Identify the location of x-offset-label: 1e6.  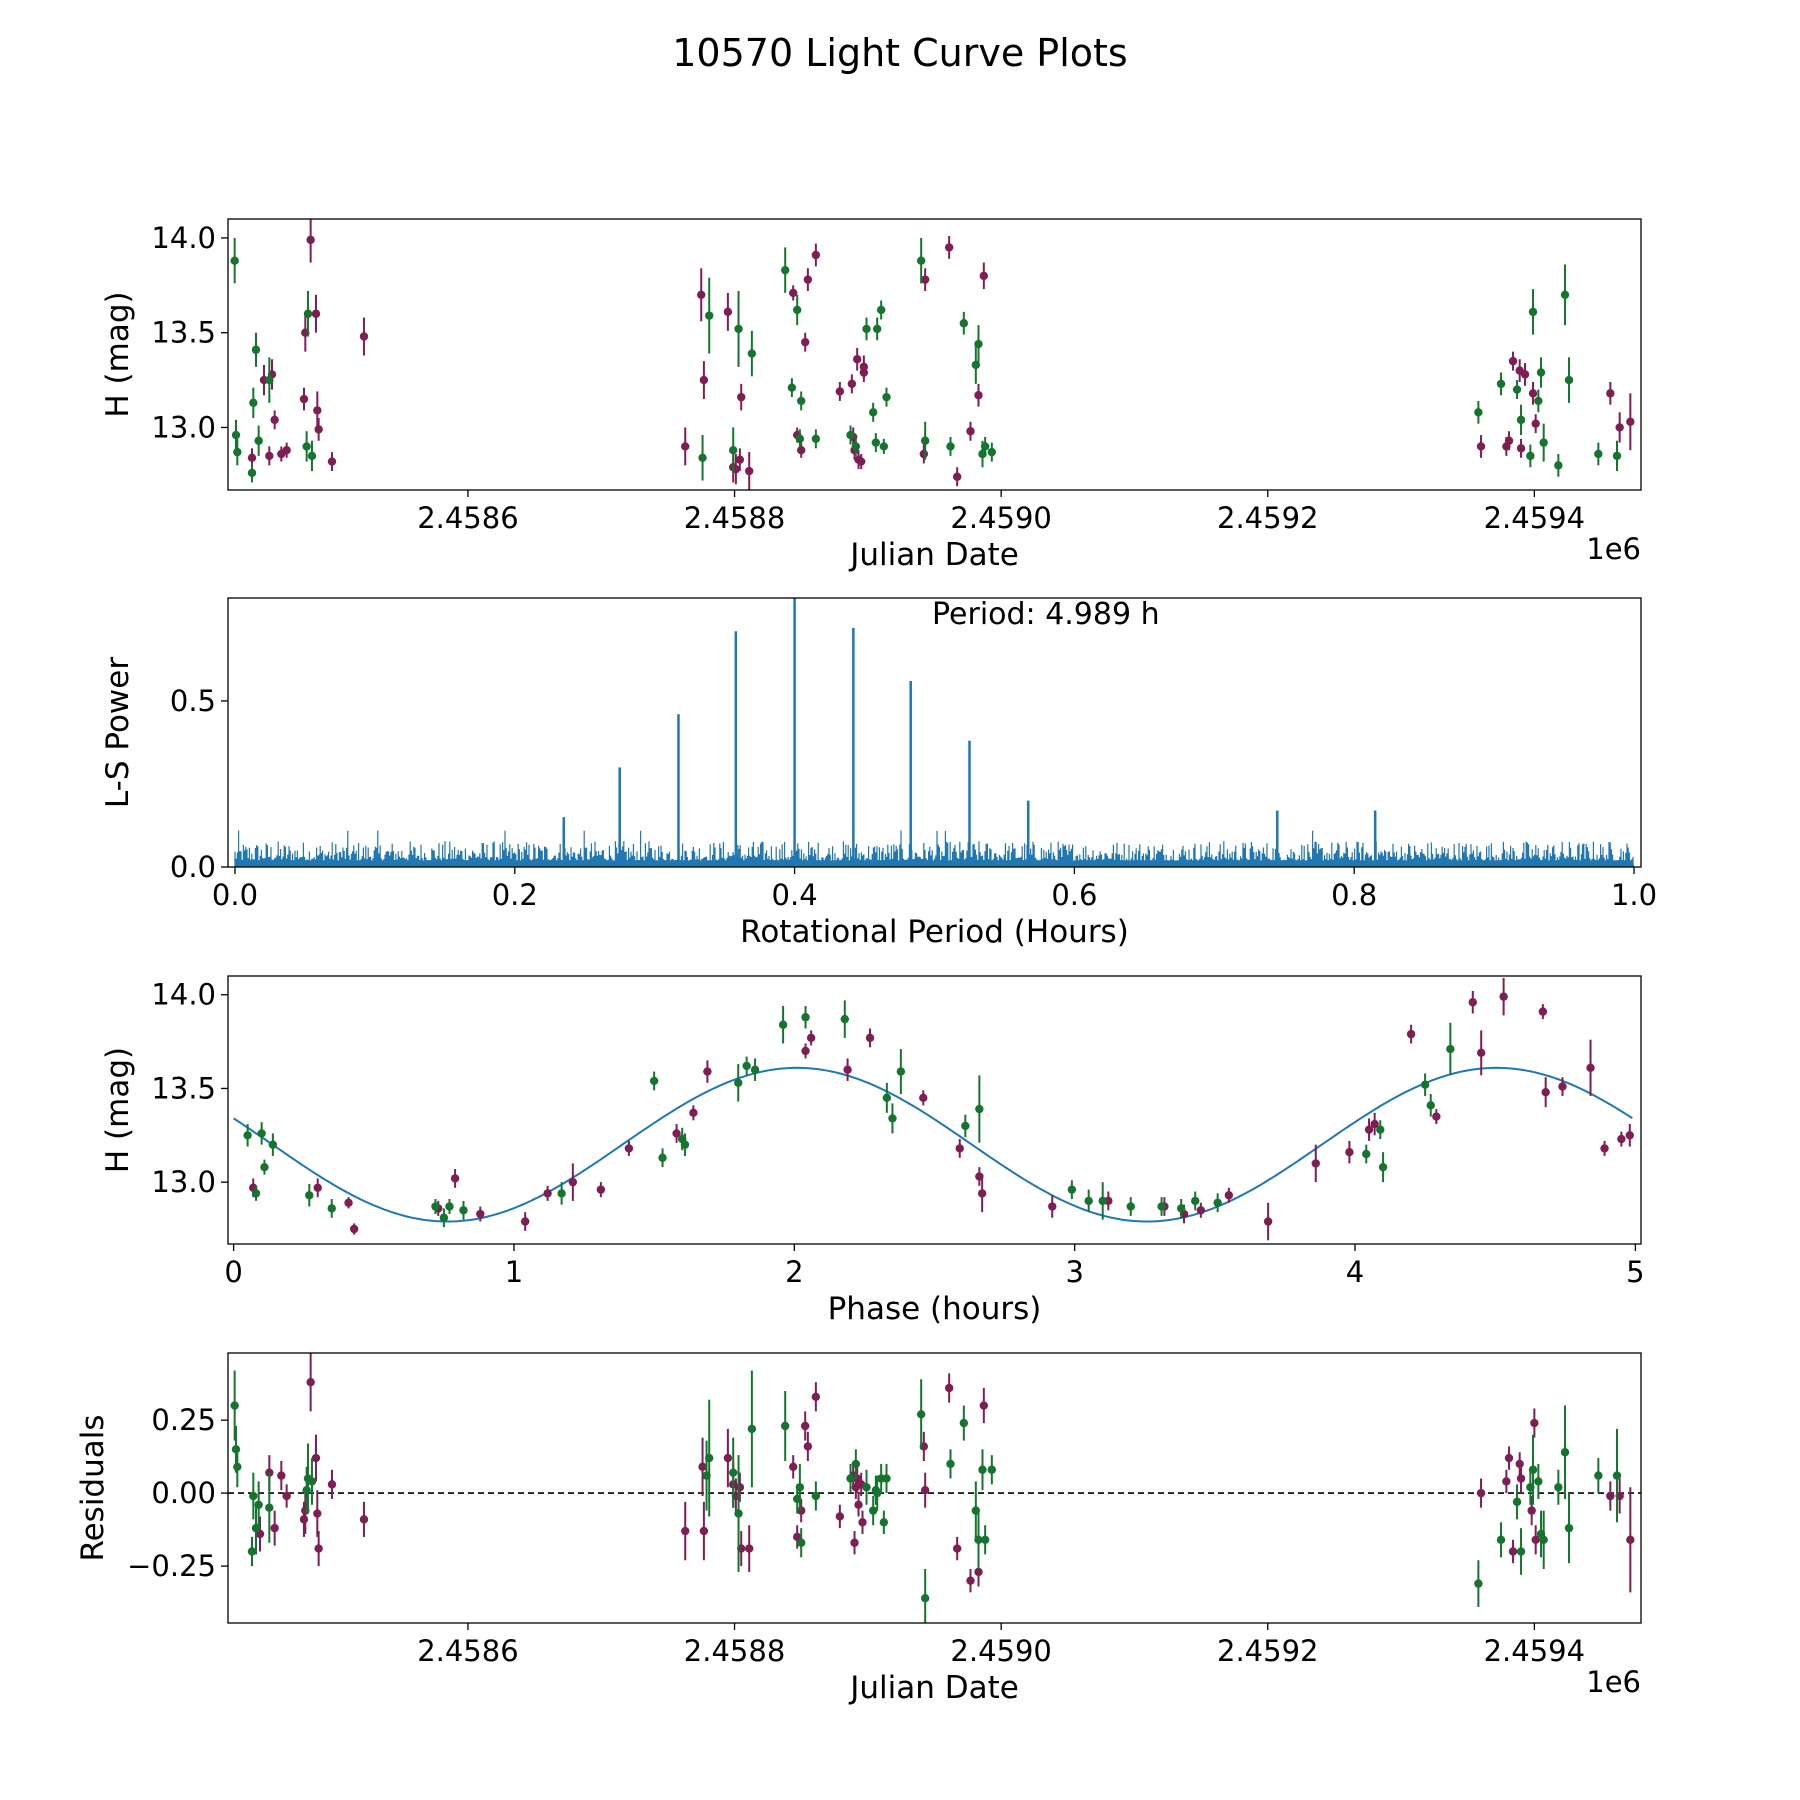
(1613, 549).